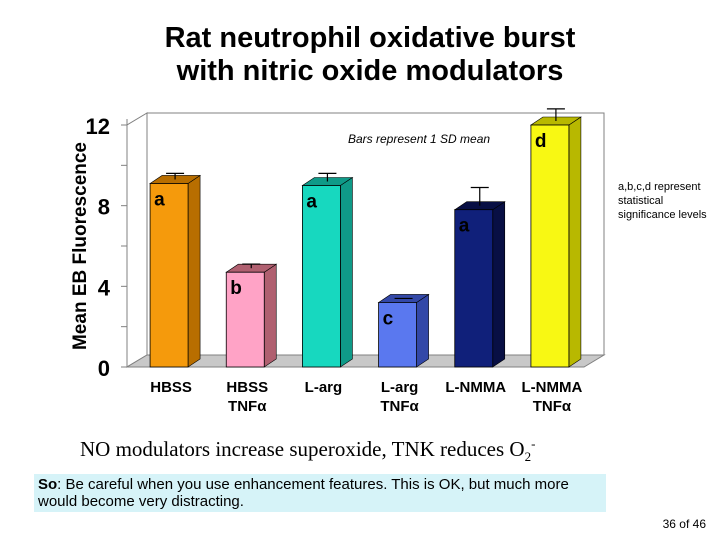  I want to click on caption-subscript: 2, so click(528, 457).